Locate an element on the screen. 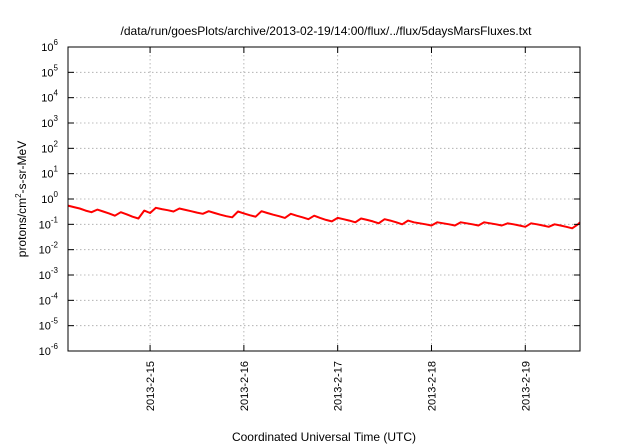 This screenshot has height=448, width=640. x-tick-label: 2013-2-17 is located at coordinates (339, 386).